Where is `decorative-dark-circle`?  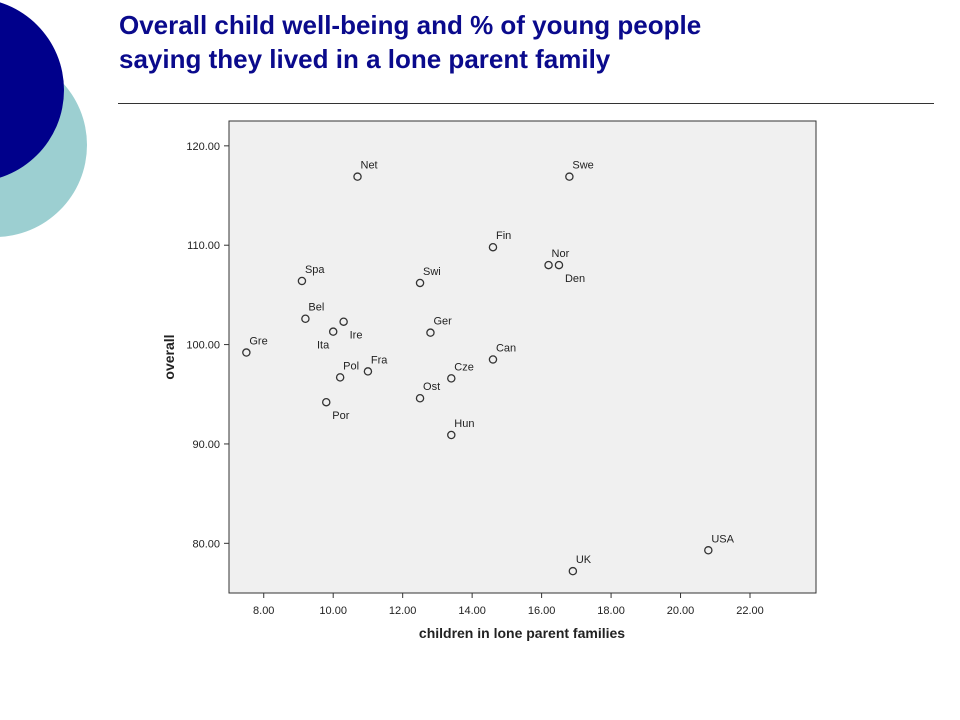
decorative-dark-circle is located at coordinates (32, 90).